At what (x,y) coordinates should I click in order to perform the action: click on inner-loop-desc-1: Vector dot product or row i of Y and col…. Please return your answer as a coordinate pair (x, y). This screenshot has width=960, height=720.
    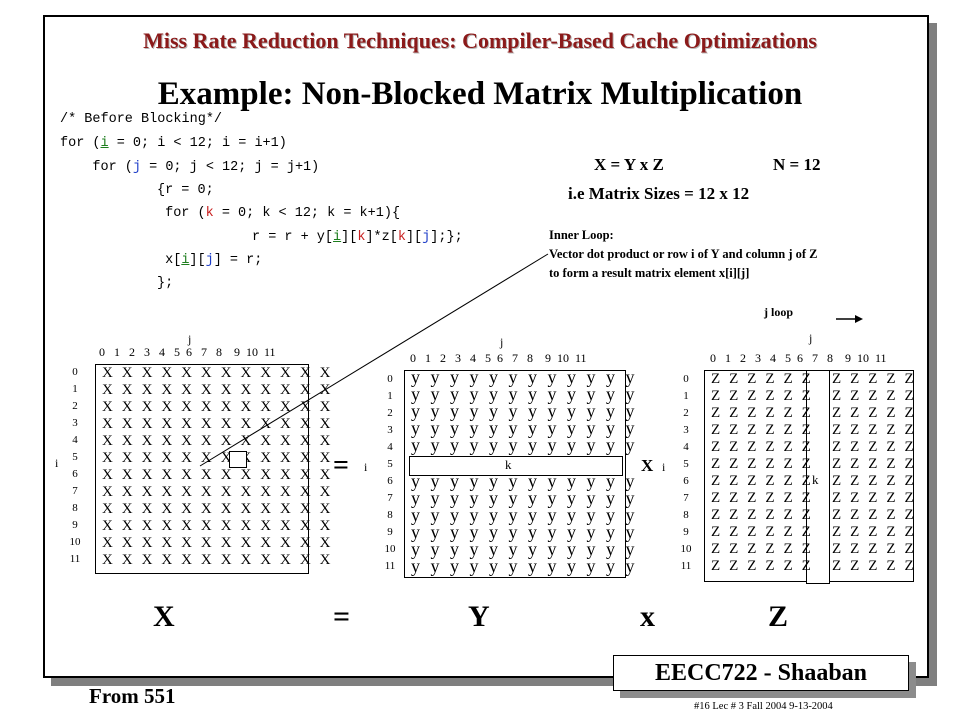
    Looking at the image, I should click on (683, 254).